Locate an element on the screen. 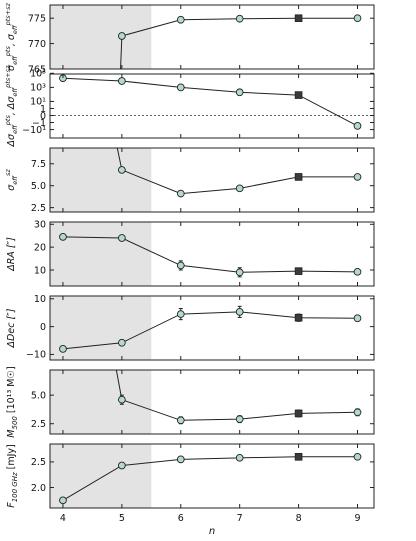 This screenshot has height=541, width=416. y-tick-label: 770 is located at coordinates (37, 44).